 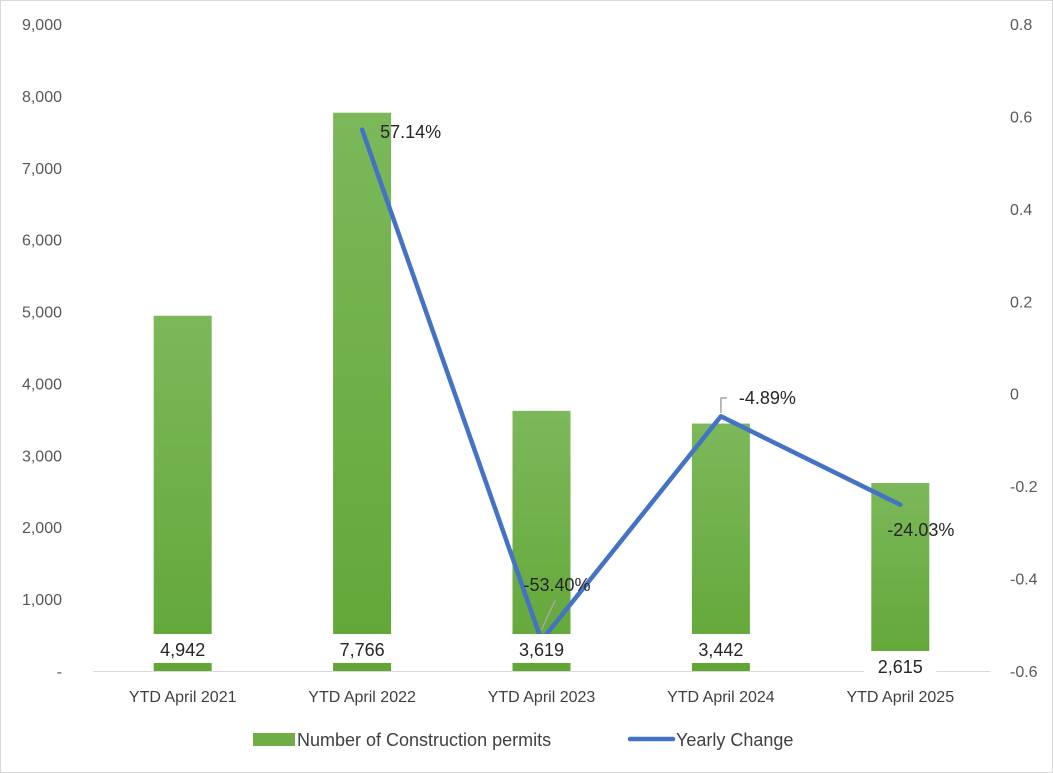 What do you see at coordinates (767, 398) in the screenshot?
I see `line-value-label: -4.89%` at bounding box center [767, 398].